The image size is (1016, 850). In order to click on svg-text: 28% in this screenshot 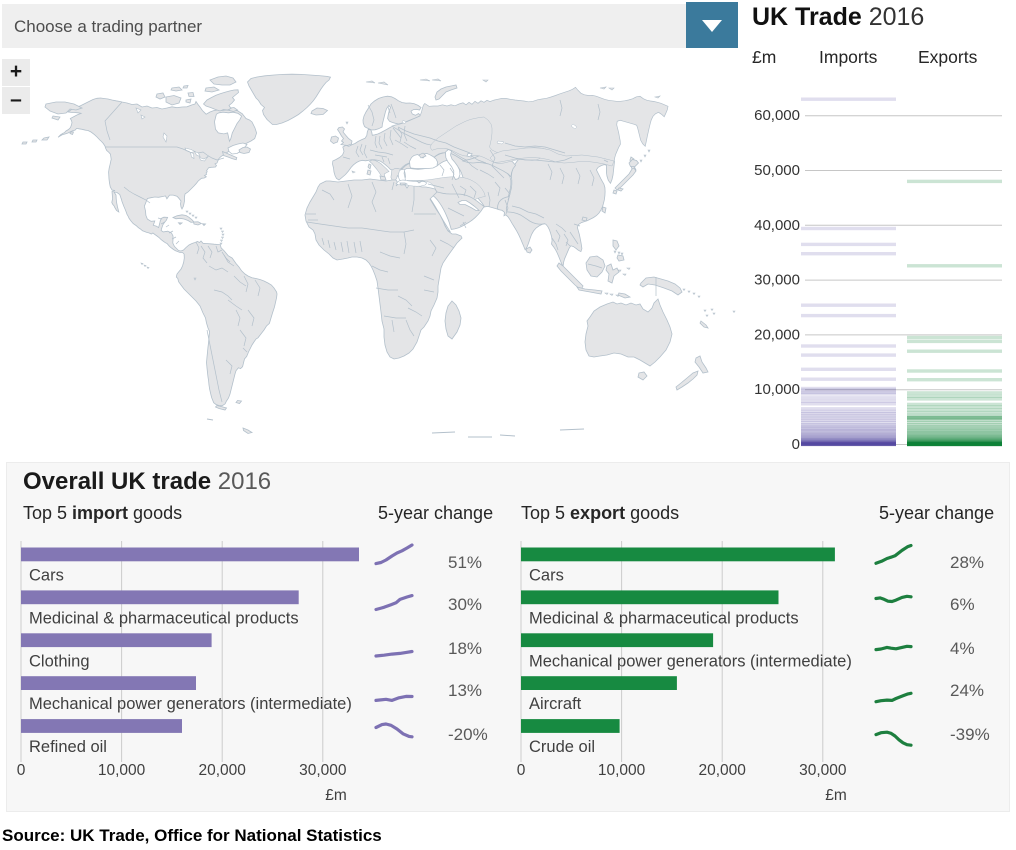, I will do `click(967, 562)`.